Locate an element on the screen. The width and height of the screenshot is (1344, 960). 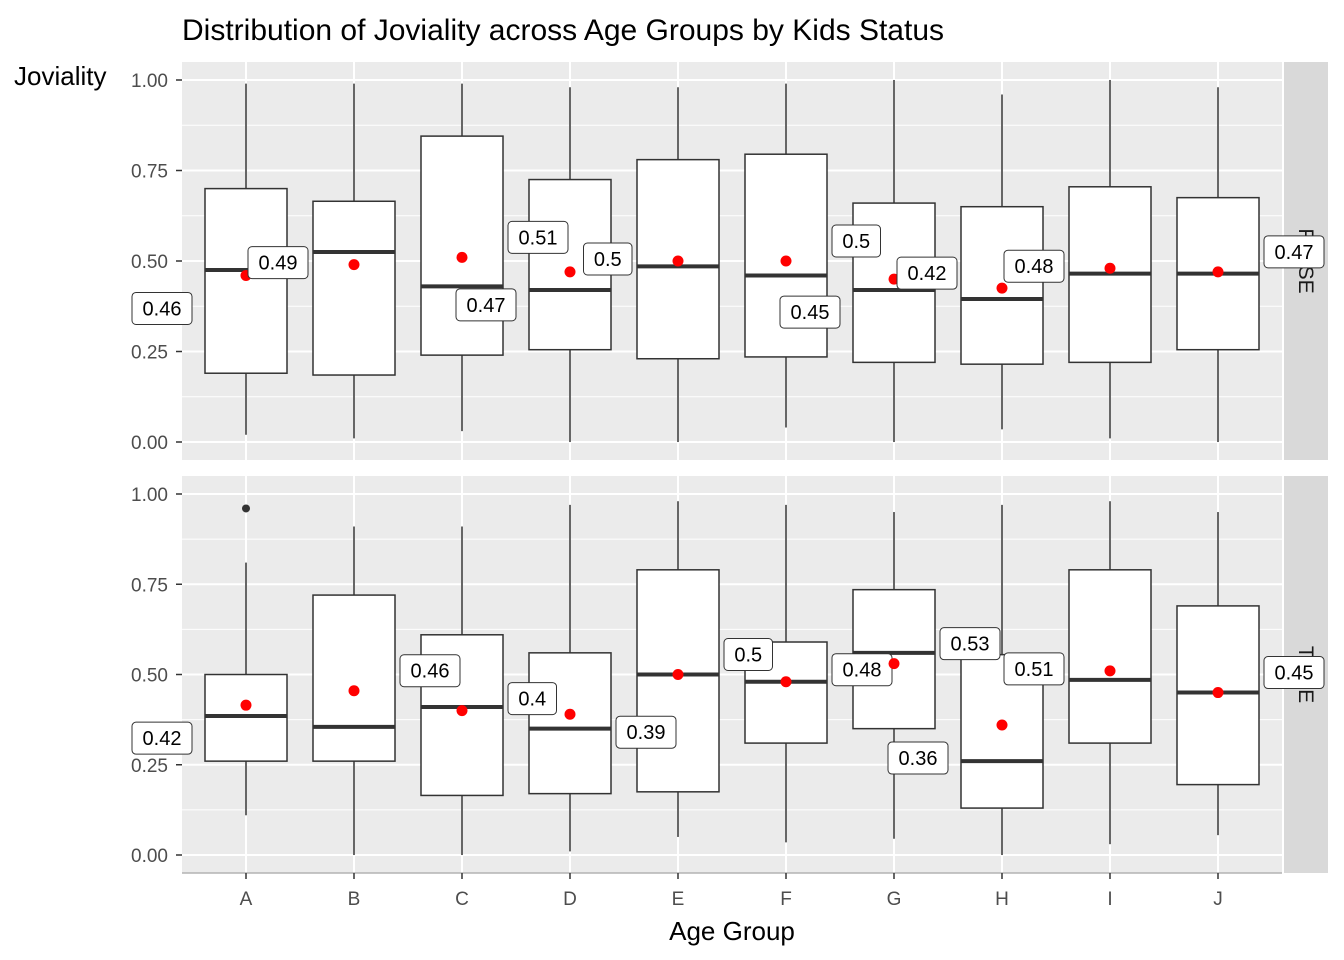
x-tick-label: G is located at coordinates (894, 899).